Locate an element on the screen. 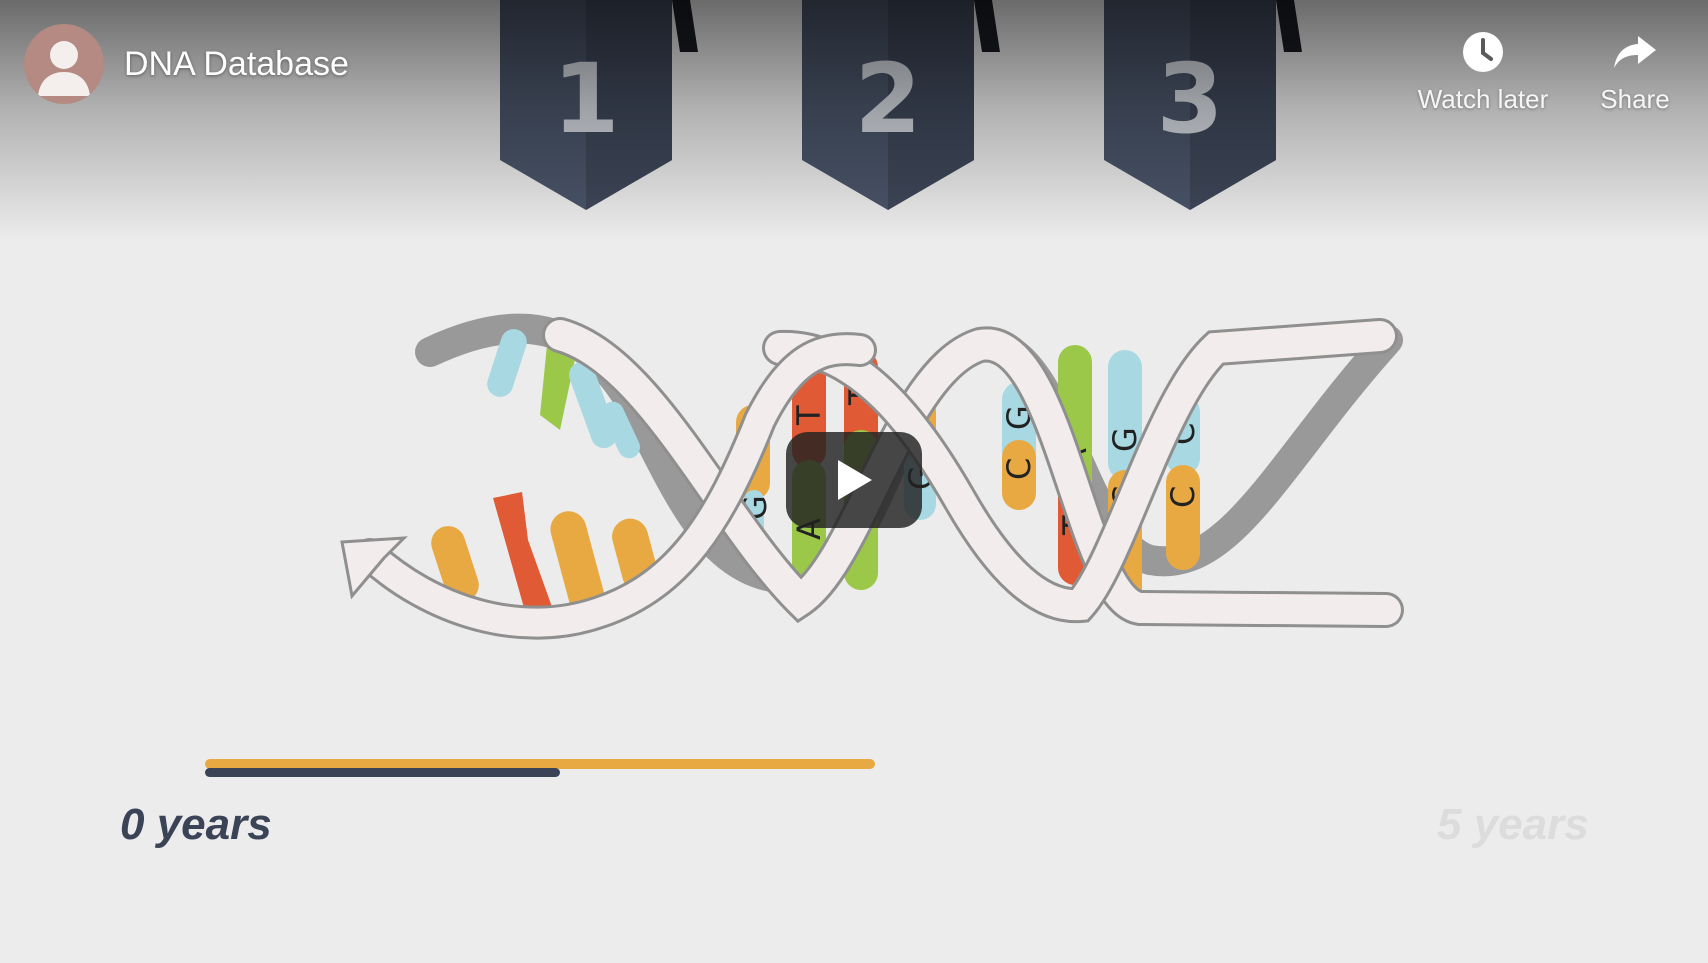 This screenshot has width=1708, height=963. timeline-bar is located at coordinates (540, 764).